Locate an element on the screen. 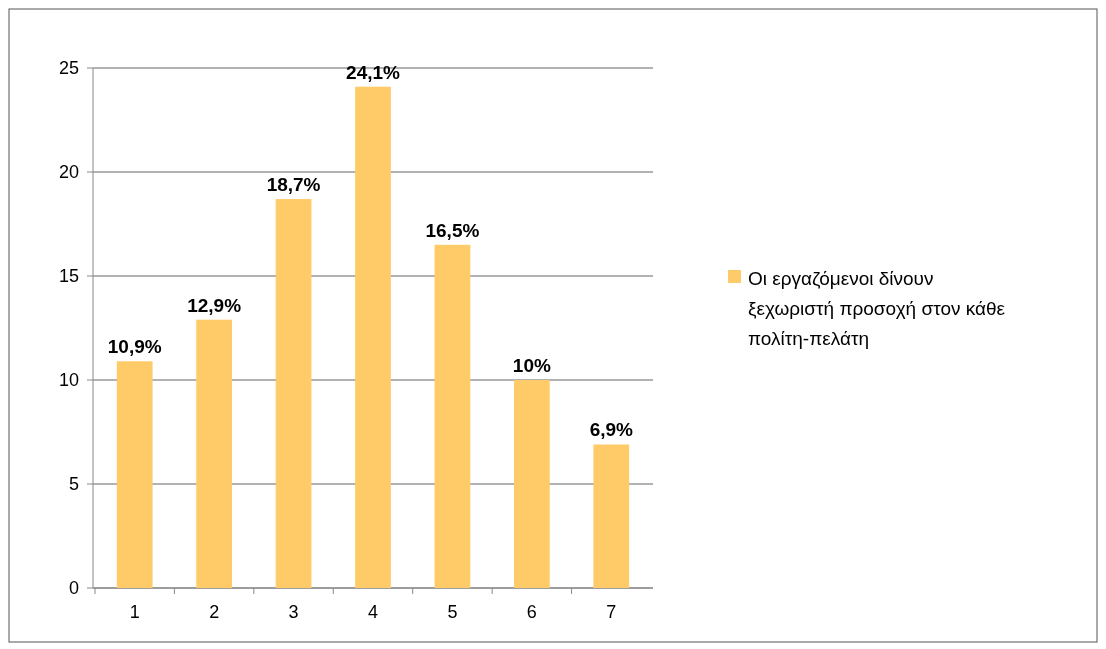 The width and height of the screenshot is (1106, 649). y-tick-label: 20 is located at coordinates (68, 172).